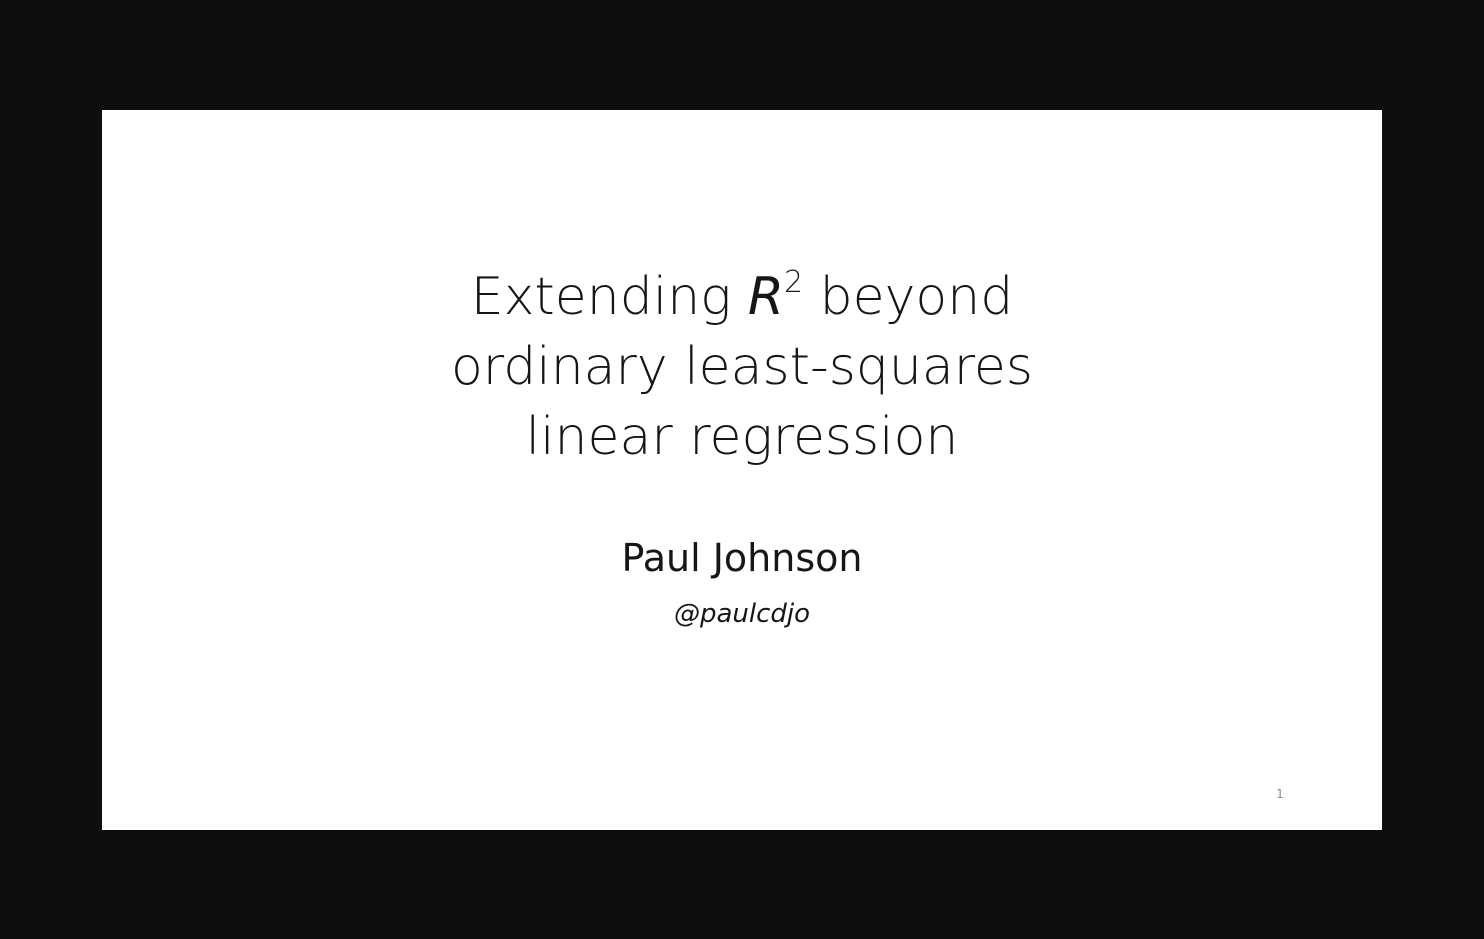 This screenshot has height=939, width=1484. Describe the element at coordinates (742, 437) in the screenshot. I see `title-line-3: linear regression` at that location.